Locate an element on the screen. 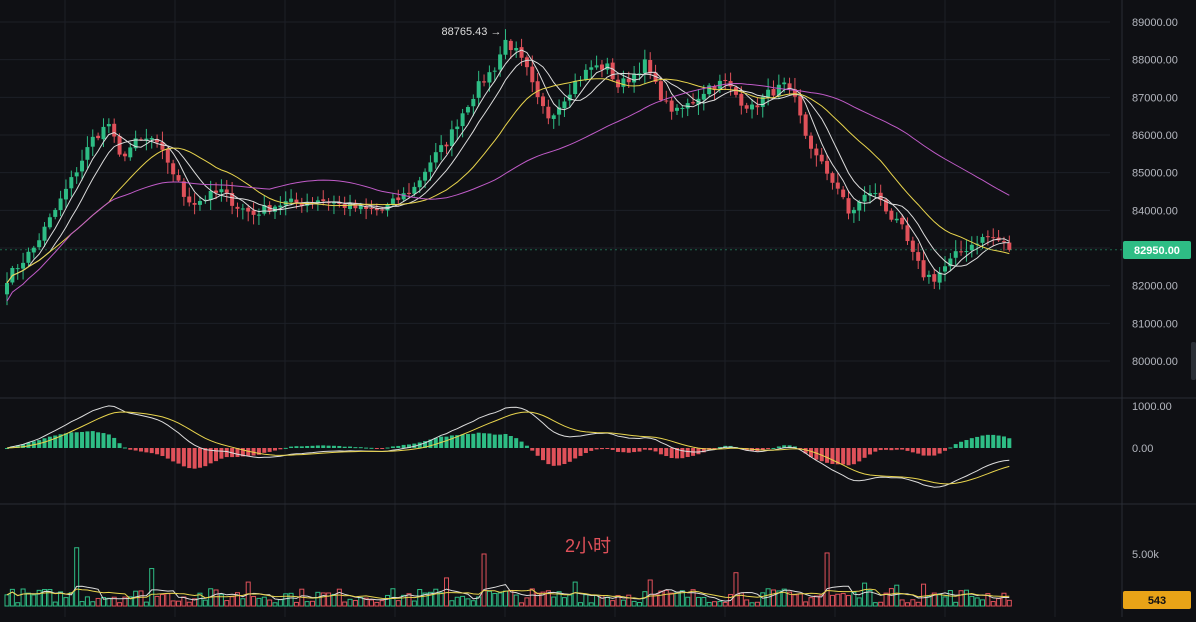 Image resolution: width=1196 pixels, height=622 pixels. macd-dif-line is located at coordinates (508, 446).